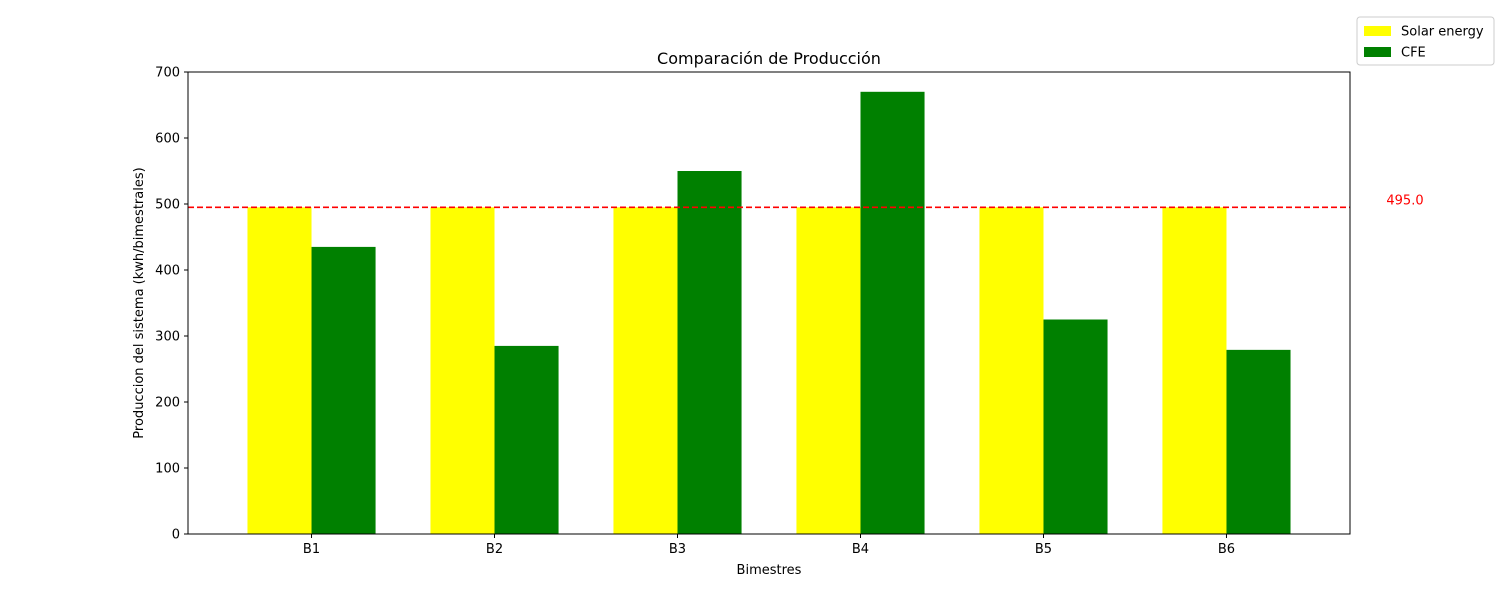 The height and width of the screenshot is (600, 1500). Describe the element at coordinates (167, 469) in the screenshot. I see `y-tick-label: 100` at that location.